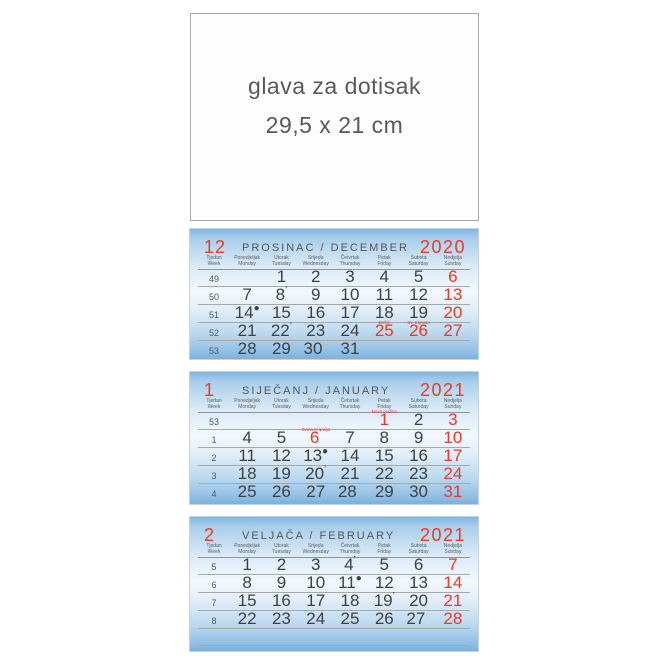 Image resolution: width=670 pixels, height=670 pixels. Describe the element at coordinates (350, 295) in the screenshot. I see `day-cell: 10` at that location.